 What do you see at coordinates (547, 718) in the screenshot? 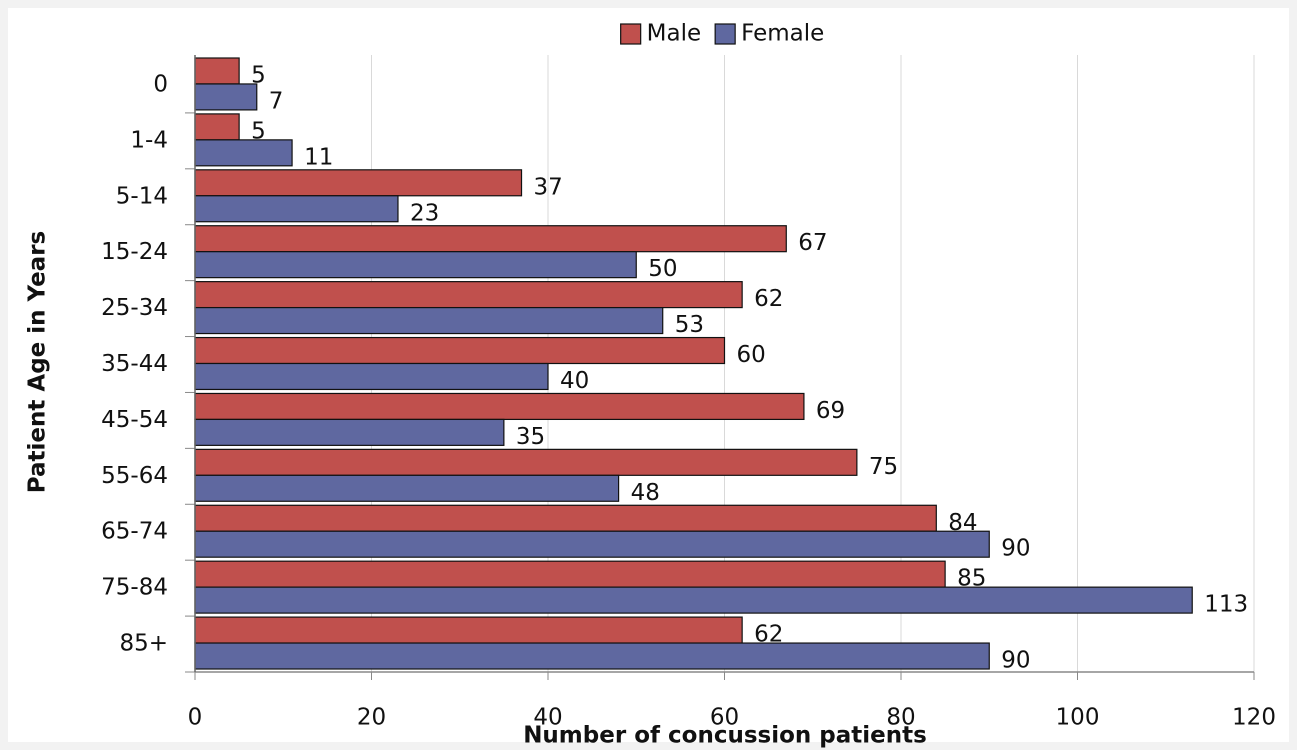
I see `x-tick-label: 40` at bounding box center [547, 718].